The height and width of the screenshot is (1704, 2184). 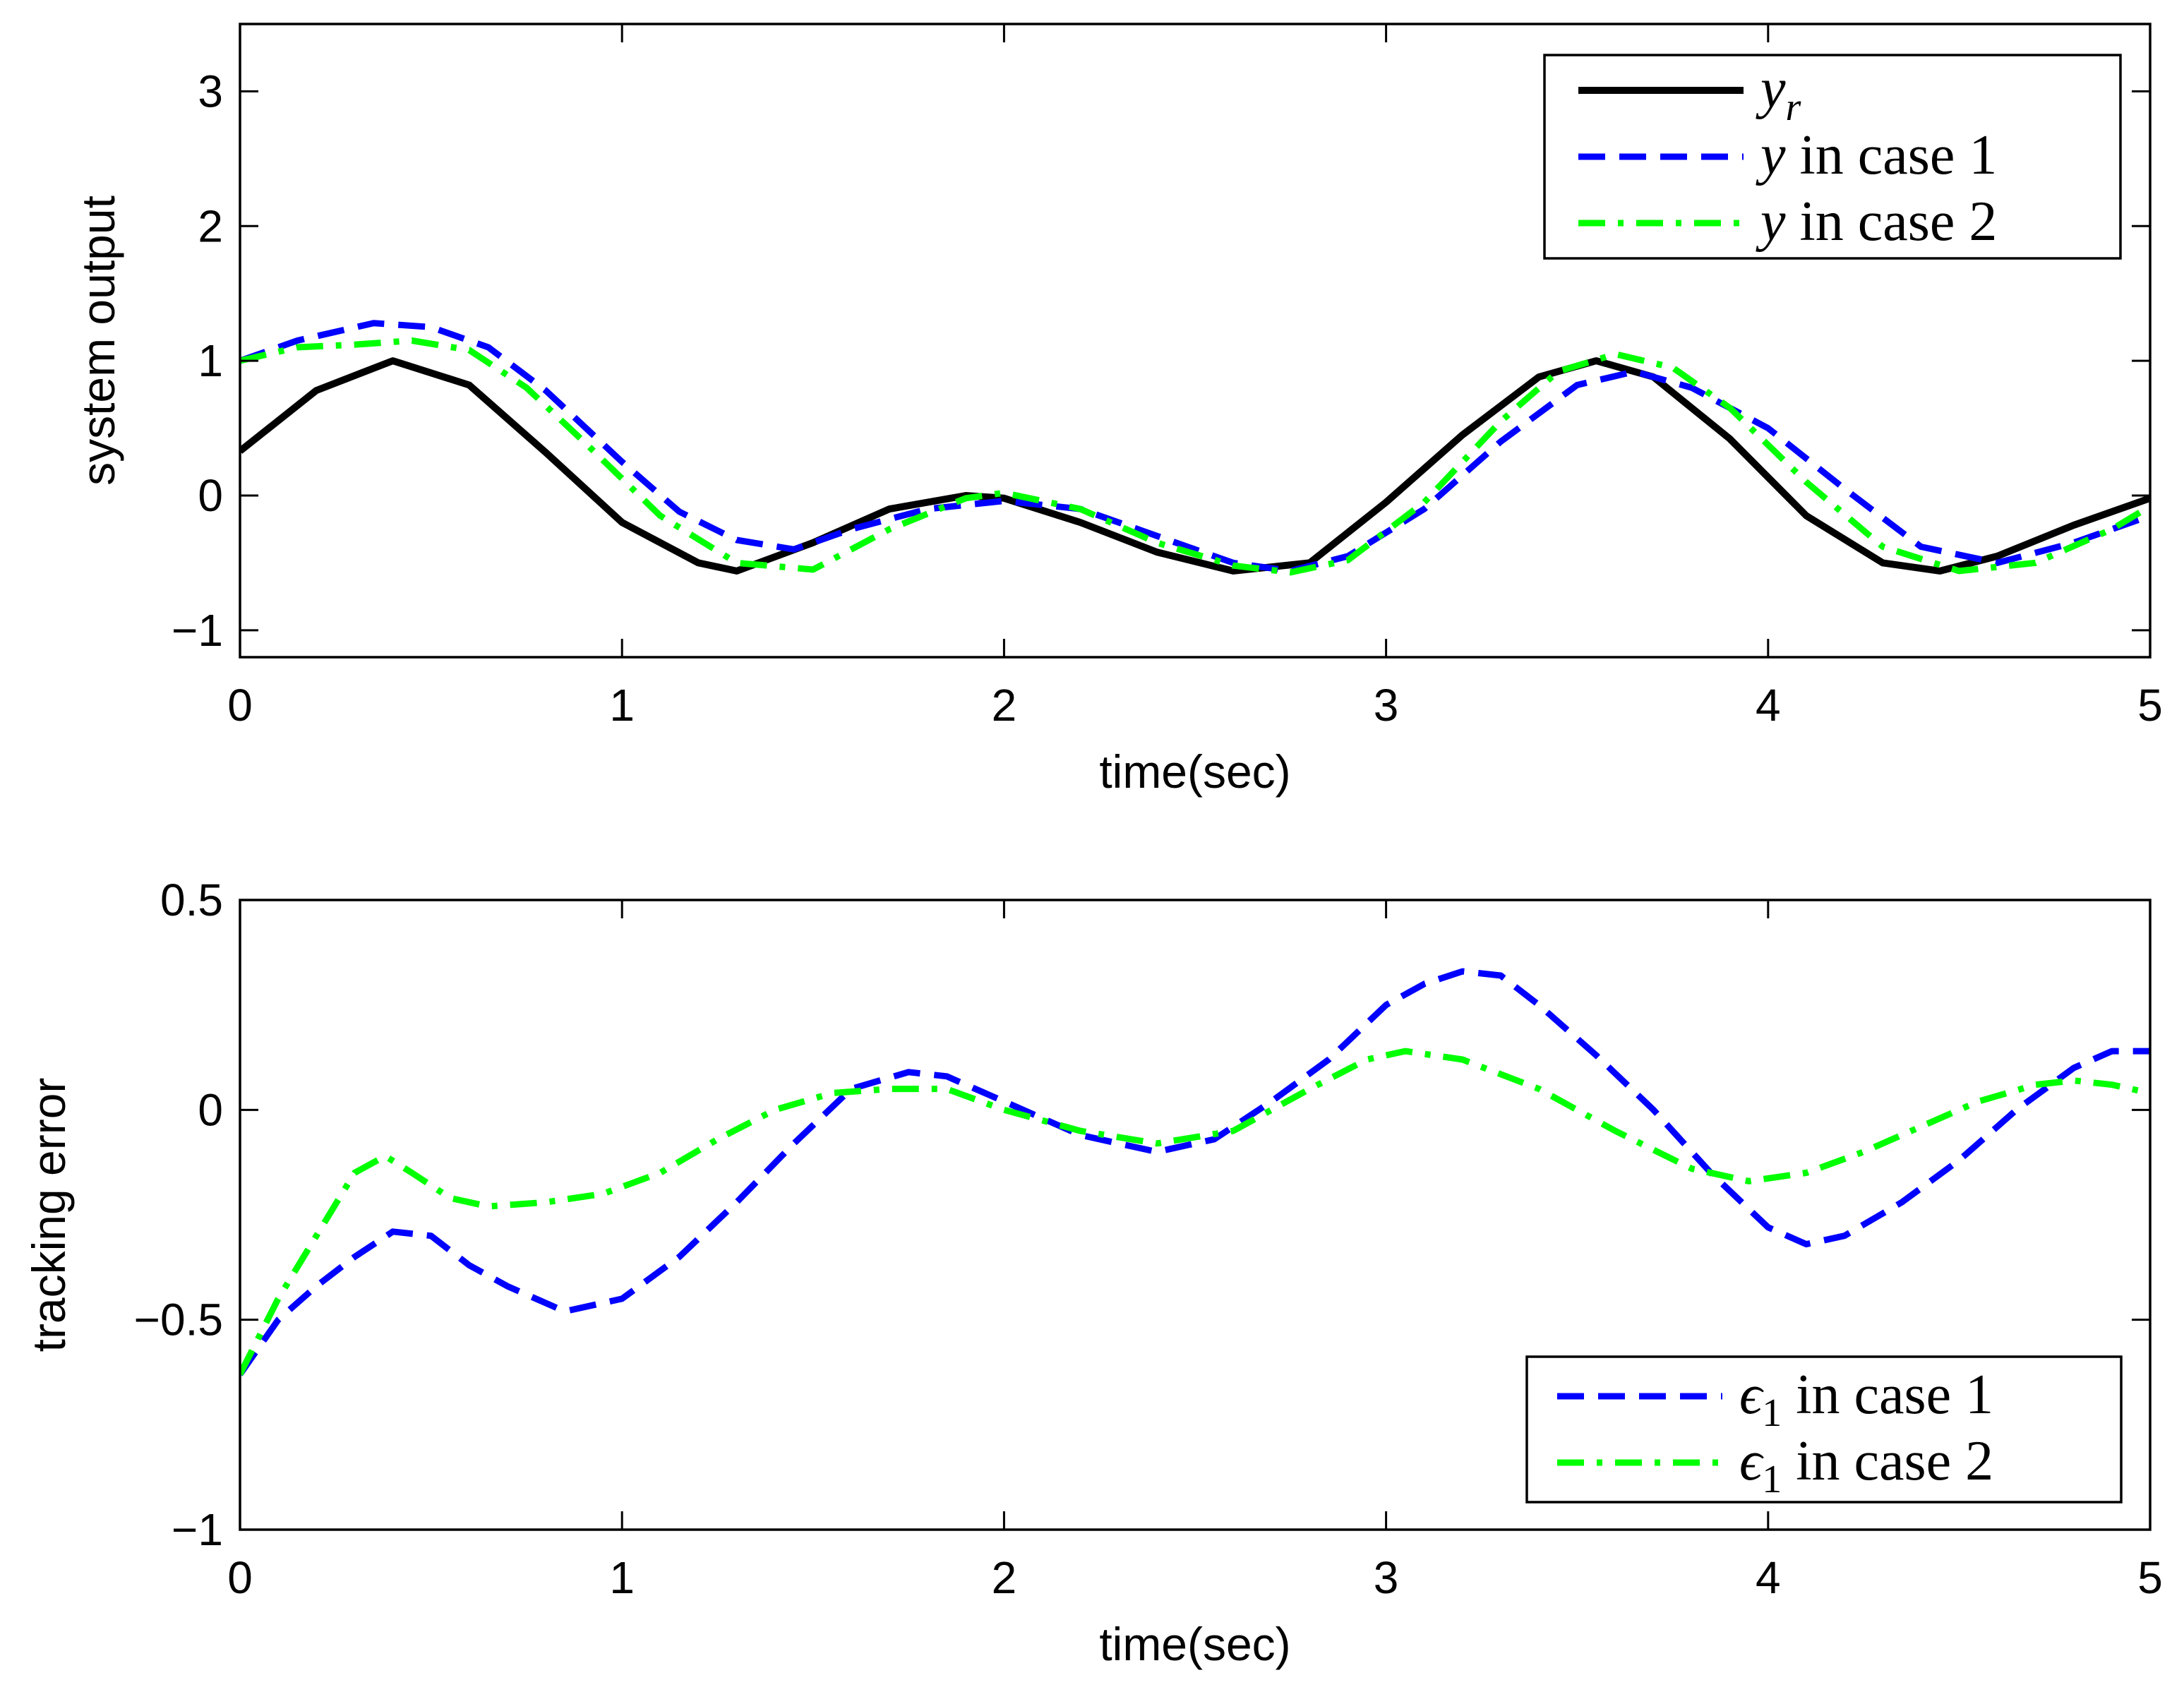 I want to click on y-tick-label: 2, so click(x=211, y=226).